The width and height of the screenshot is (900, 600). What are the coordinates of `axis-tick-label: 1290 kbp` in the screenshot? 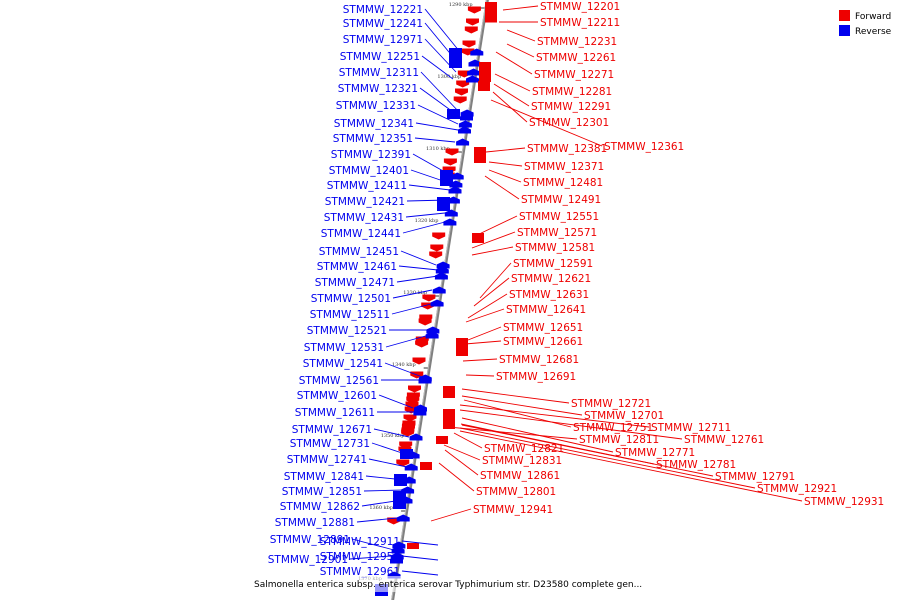 It's located at (461, 5).